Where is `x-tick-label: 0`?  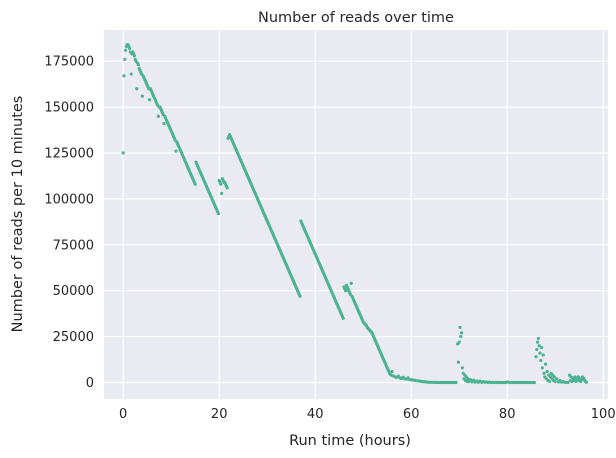
x-tick-label: 0 is located at coordinates (123, 414).